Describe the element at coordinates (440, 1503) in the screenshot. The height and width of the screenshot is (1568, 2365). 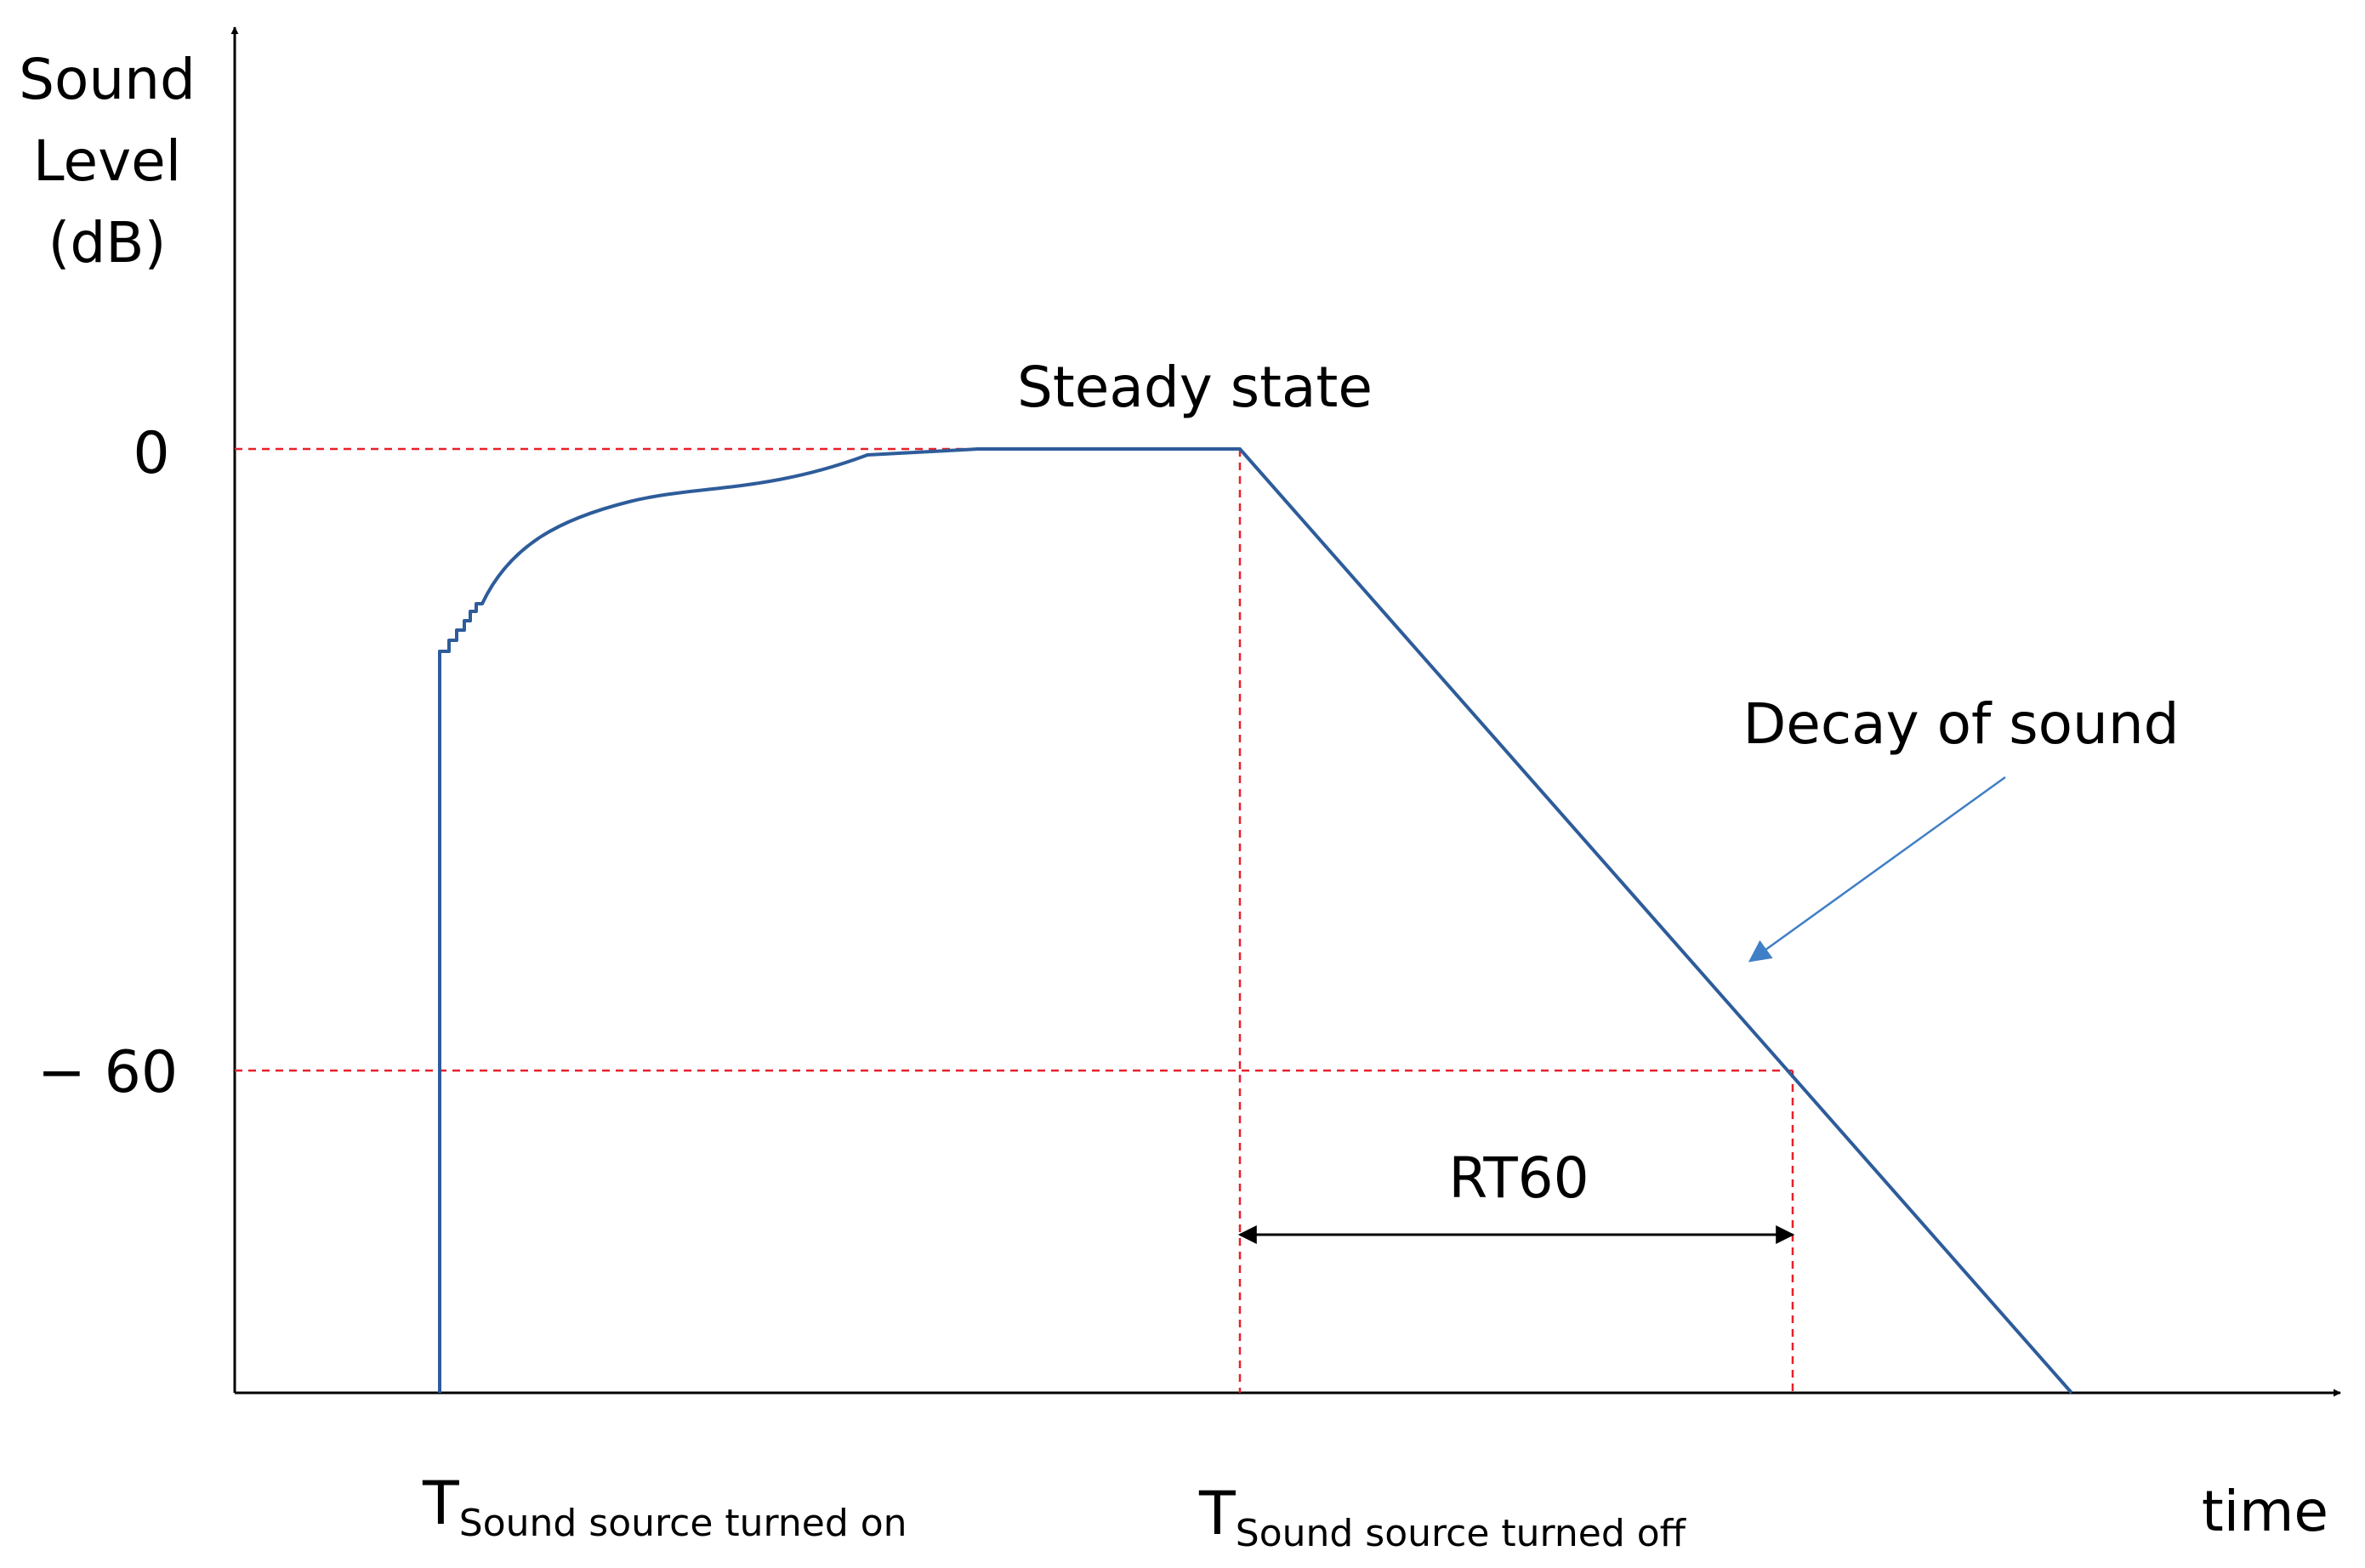
I see `t-on-main: T` at that location.